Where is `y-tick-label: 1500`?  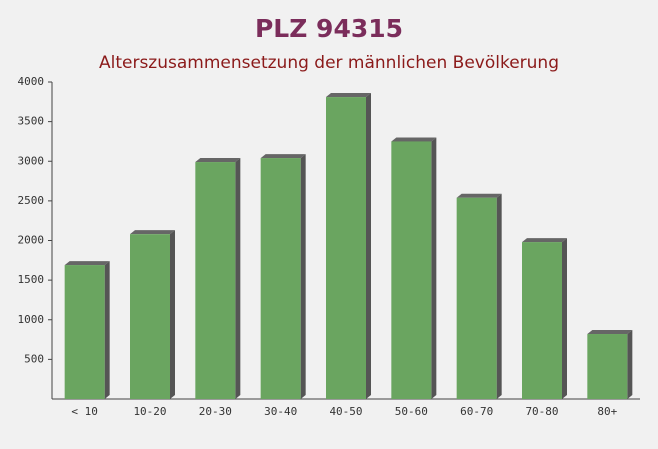
y-tick-label: 1500 is located at coordinates (31, 279).